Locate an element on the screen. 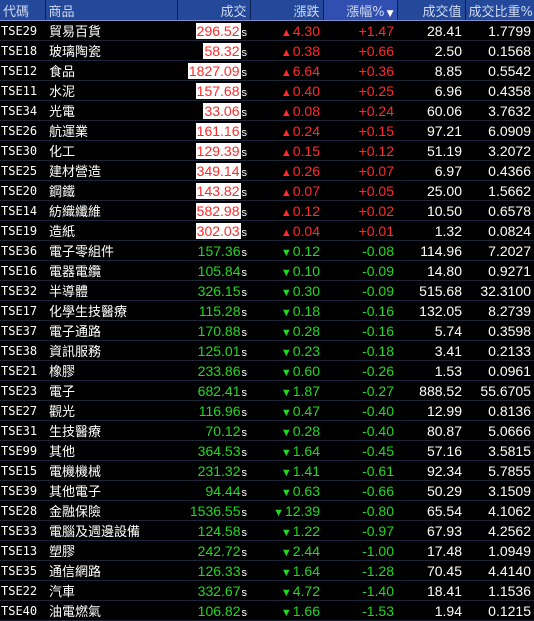 Image resolution: width=534 pixels, height=621 pixels. price-cell: 1536.55s is located at coordinates (213, 510).